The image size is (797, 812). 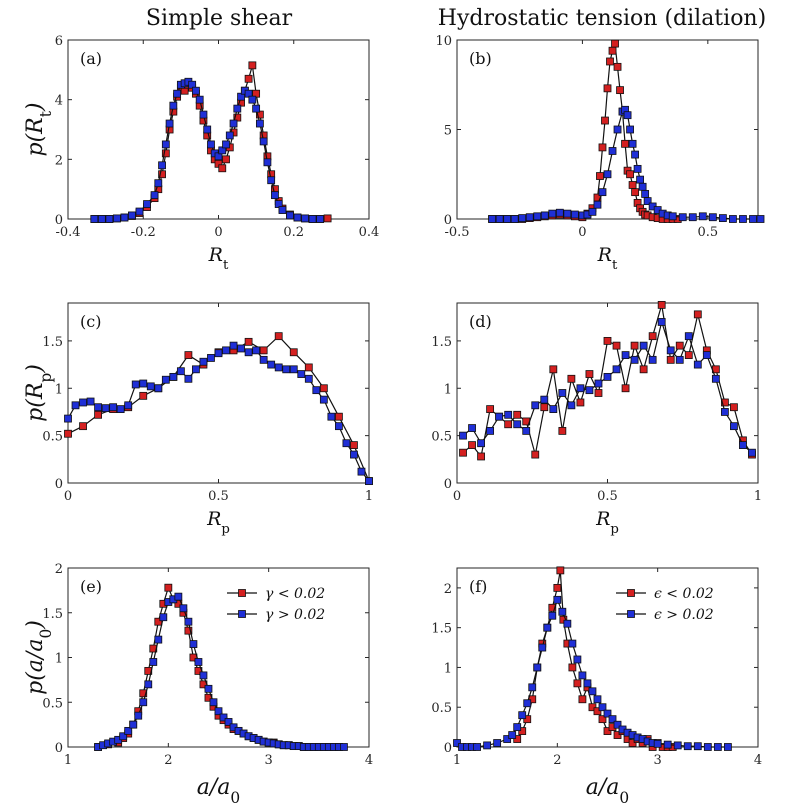 What do you see at coordinates (59, 41) in the screenshot?
I see `y-tick-label: 6` at bounding box center [59, 41].